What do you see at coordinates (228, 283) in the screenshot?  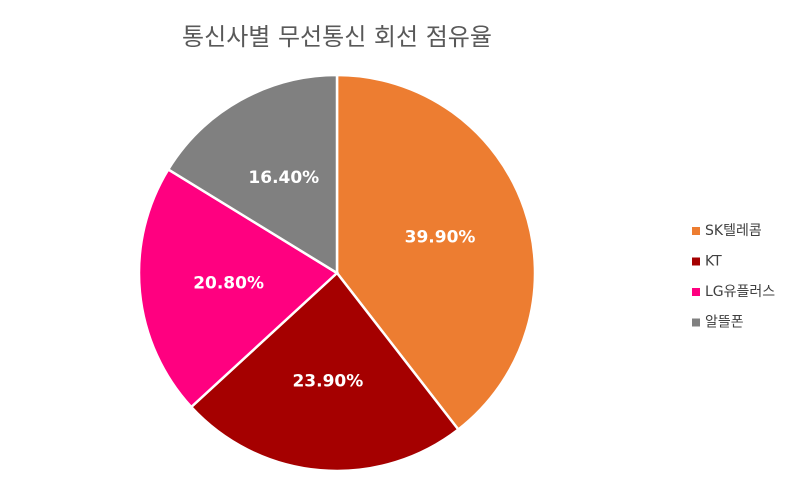 I see `value-label: 20.80%` at bounding box center [228, 283].